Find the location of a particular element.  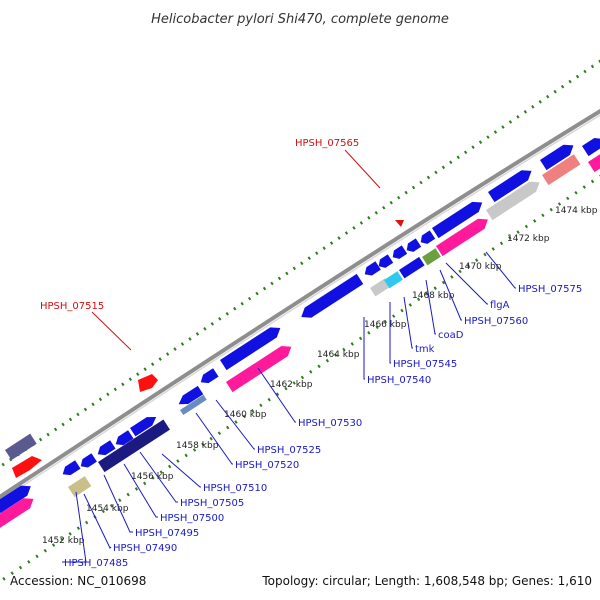

tick-label: 1452 kbp is located at coordinates (63, 541).